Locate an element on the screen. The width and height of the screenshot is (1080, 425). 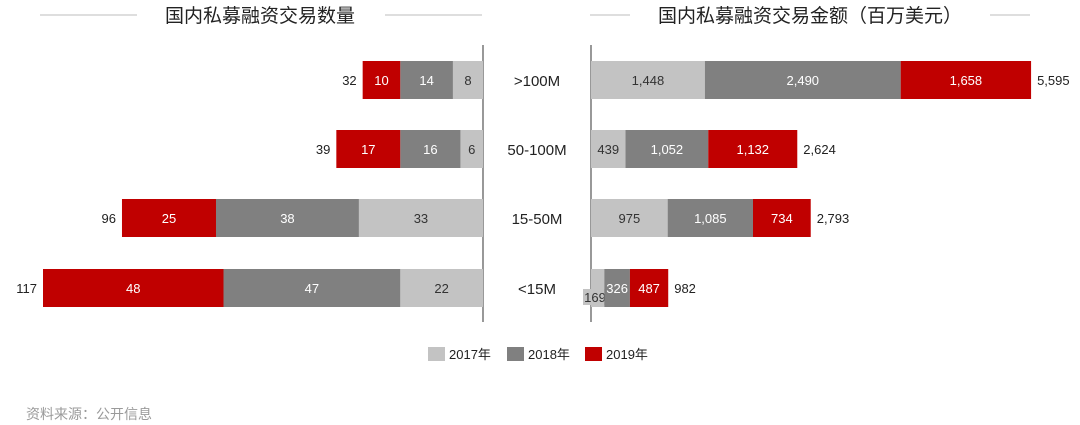
right-bar-value-label: 734 is located at coordinates (782, 218).